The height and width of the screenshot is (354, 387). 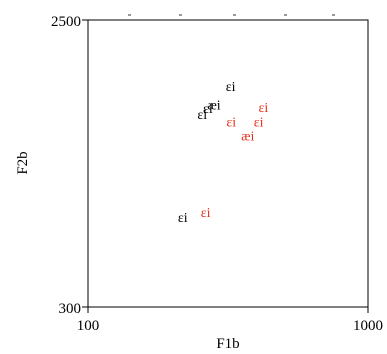 What do you see at coordinates (66, 22) in the screenshot?
I see `y-tick-label-top: 2500` at bounding box center [66, 22].